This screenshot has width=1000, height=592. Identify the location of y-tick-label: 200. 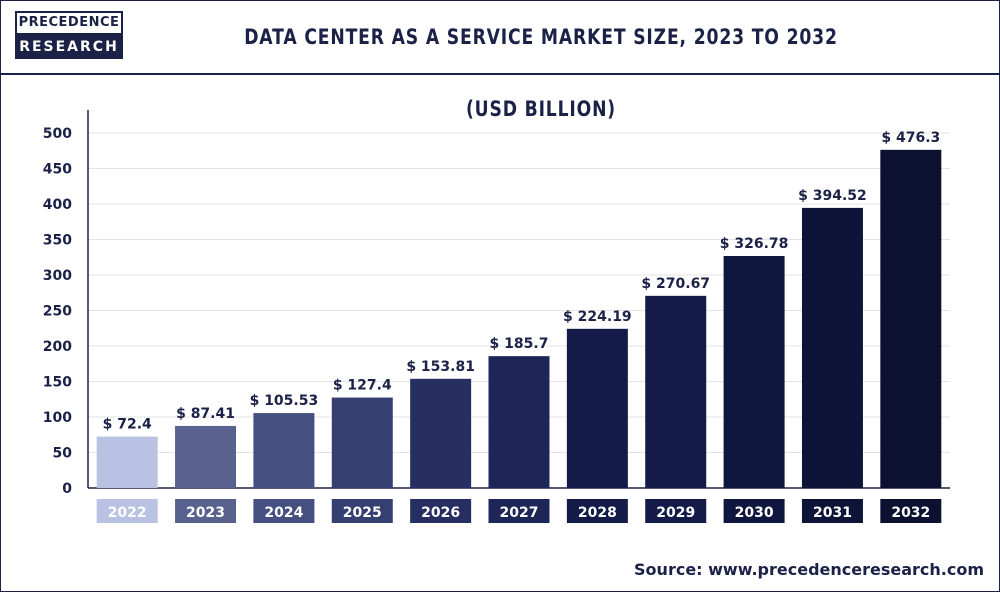
(57, 347).